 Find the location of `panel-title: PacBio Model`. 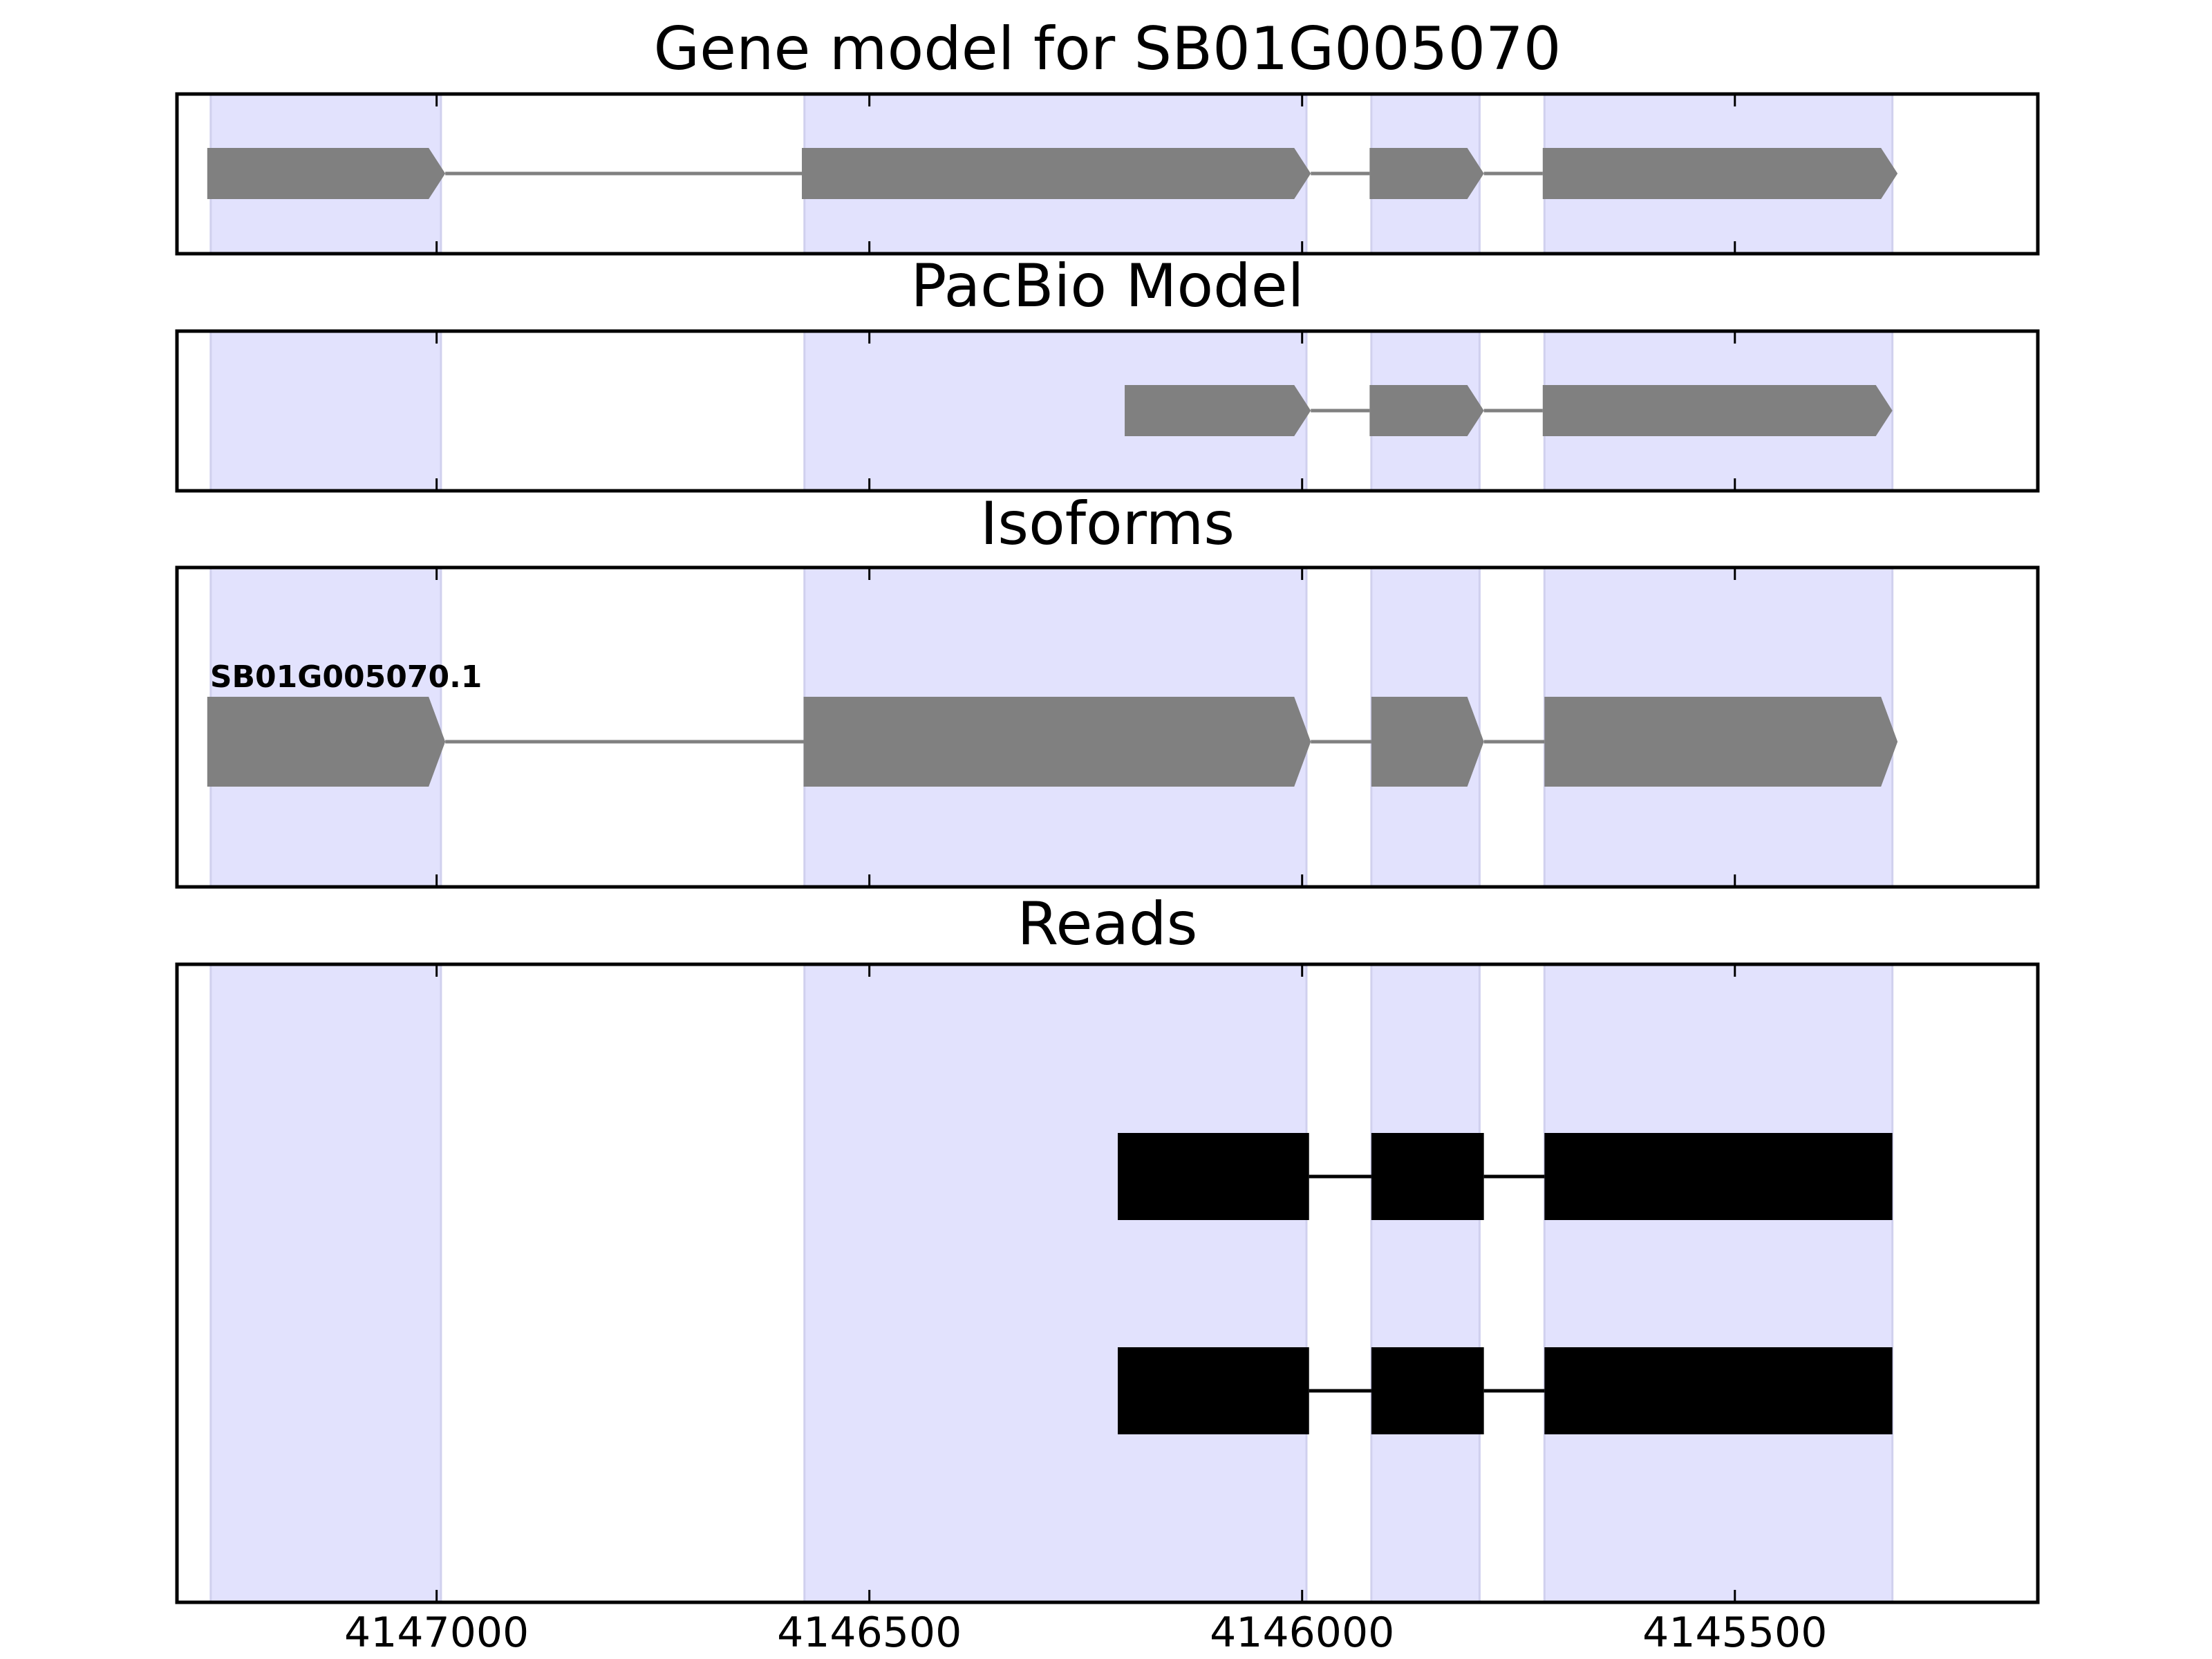

panel-title: PacBio Model is located at coordinates (1107, 286).